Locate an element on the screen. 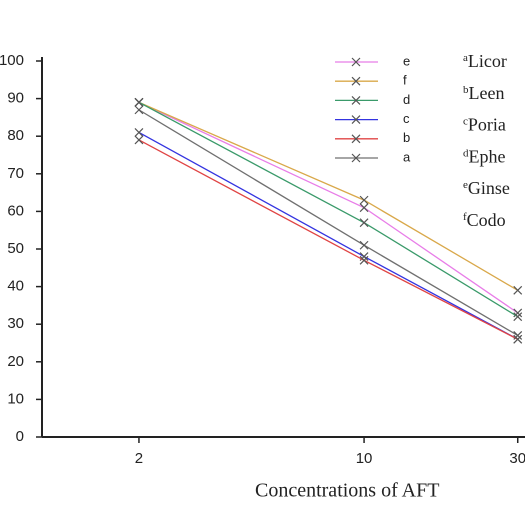 This screenshot has height=525, width=525. annotation-text: Leen is located at coordinates (487, 93).